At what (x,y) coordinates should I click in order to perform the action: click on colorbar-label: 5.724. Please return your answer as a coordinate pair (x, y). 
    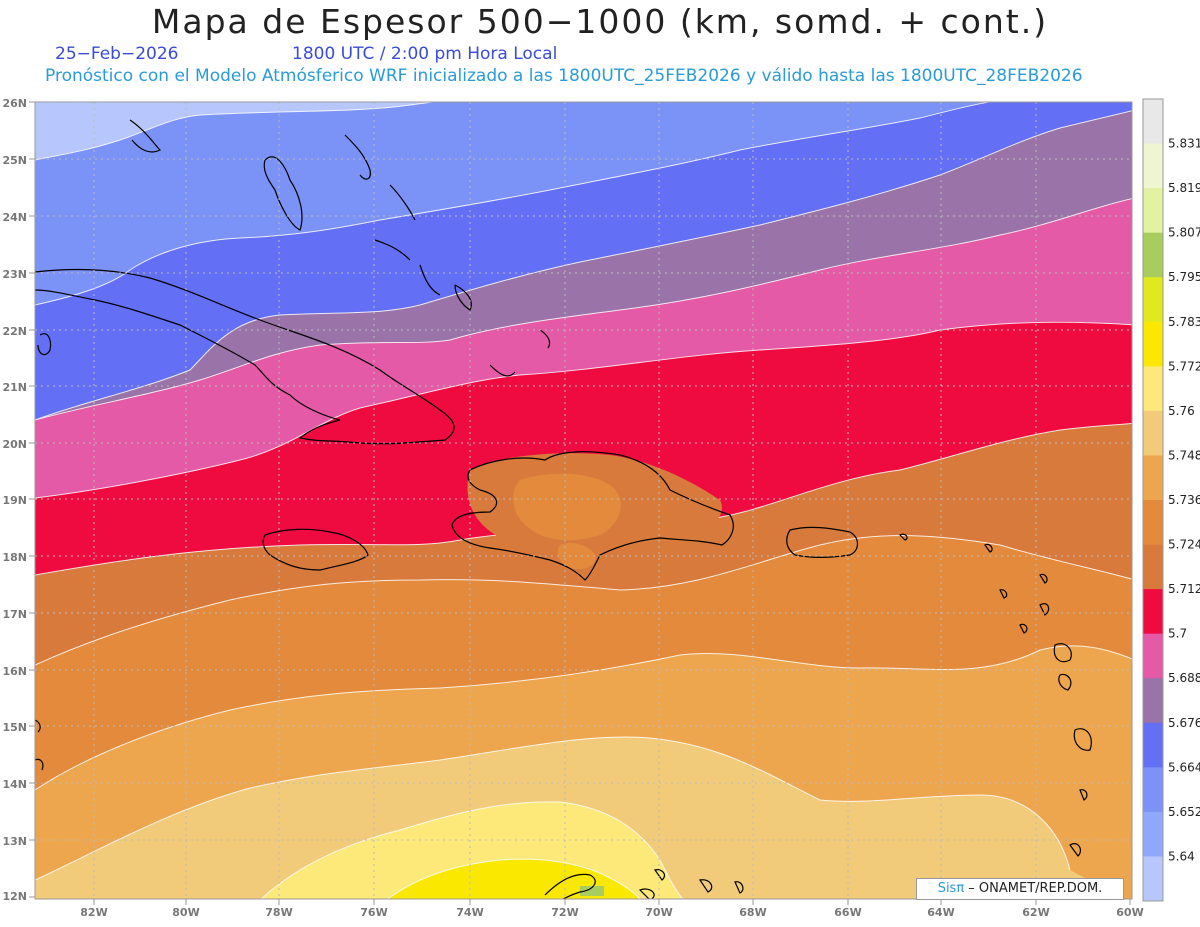
    Looking at the image, I should click on (1184, 545).